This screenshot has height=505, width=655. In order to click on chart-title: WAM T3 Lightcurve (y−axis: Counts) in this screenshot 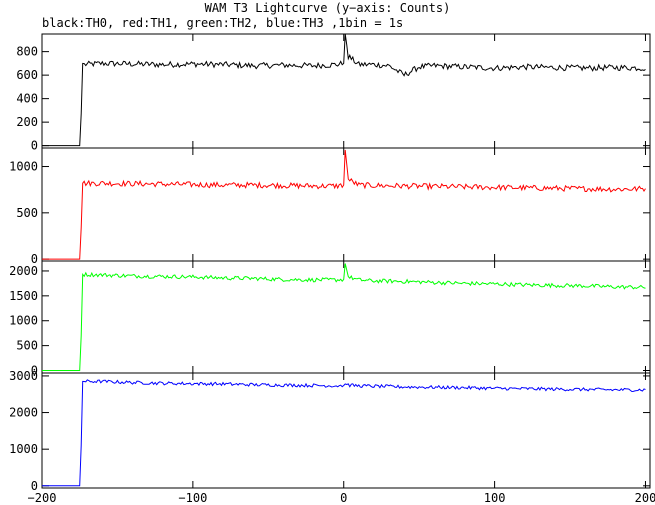, I will do `click(327, 8)`.